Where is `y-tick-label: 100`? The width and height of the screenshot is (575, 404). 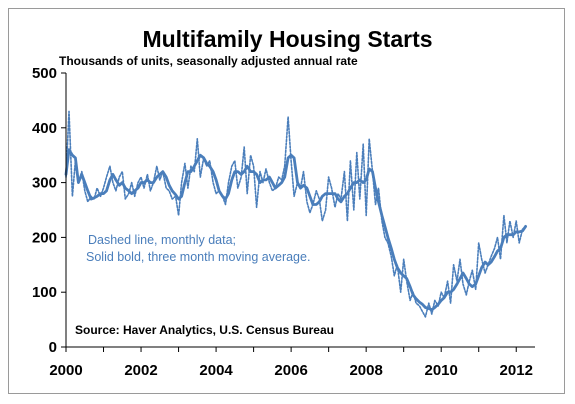 y-tick-label: 100 is located at coordinates (44, 292).